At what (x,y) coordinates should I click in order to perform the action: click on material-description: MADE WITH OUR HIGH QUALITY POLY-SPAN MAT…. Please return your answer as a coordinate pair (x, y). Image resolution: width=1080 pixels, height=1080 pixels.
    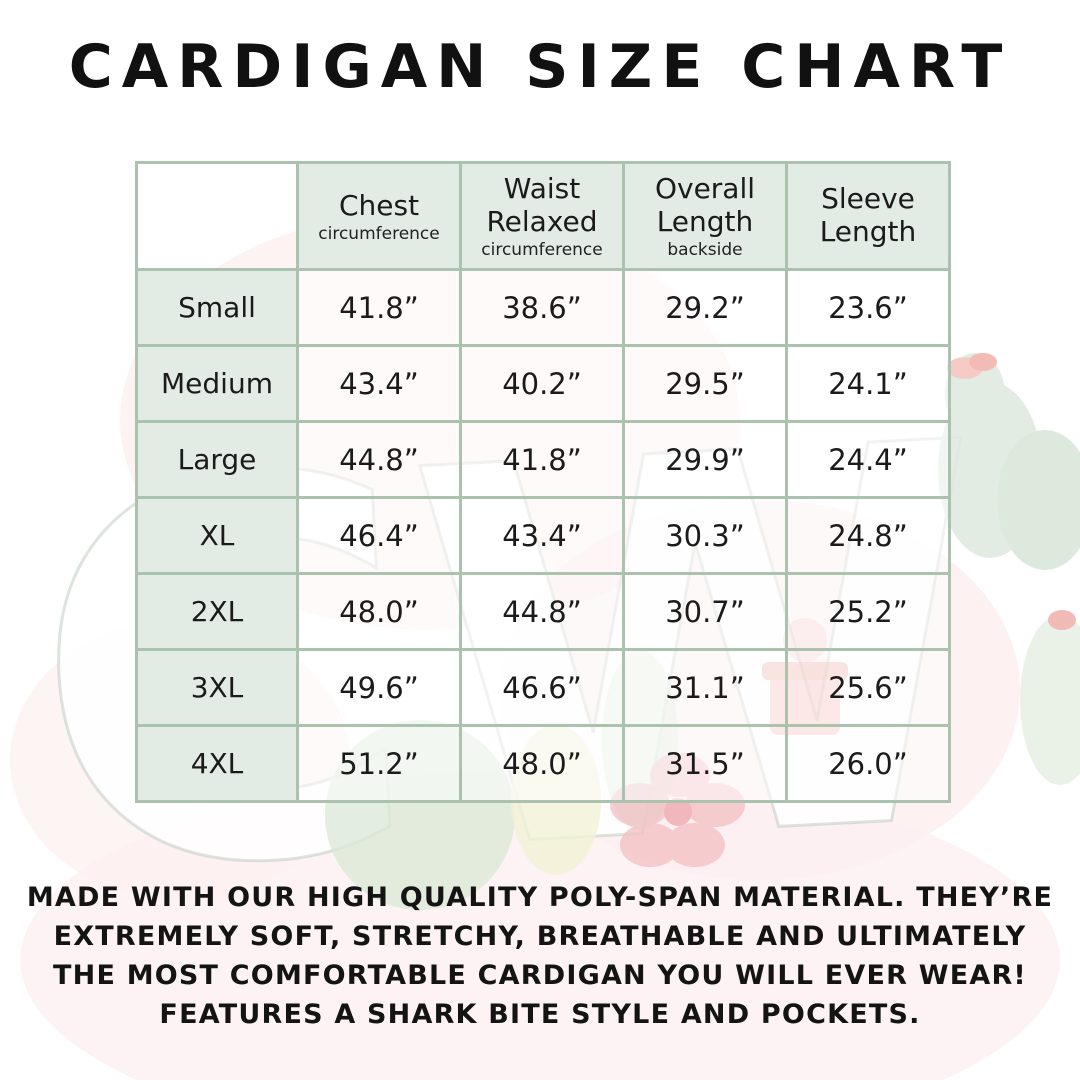
    Looking at the image, I should click on (540, 956).